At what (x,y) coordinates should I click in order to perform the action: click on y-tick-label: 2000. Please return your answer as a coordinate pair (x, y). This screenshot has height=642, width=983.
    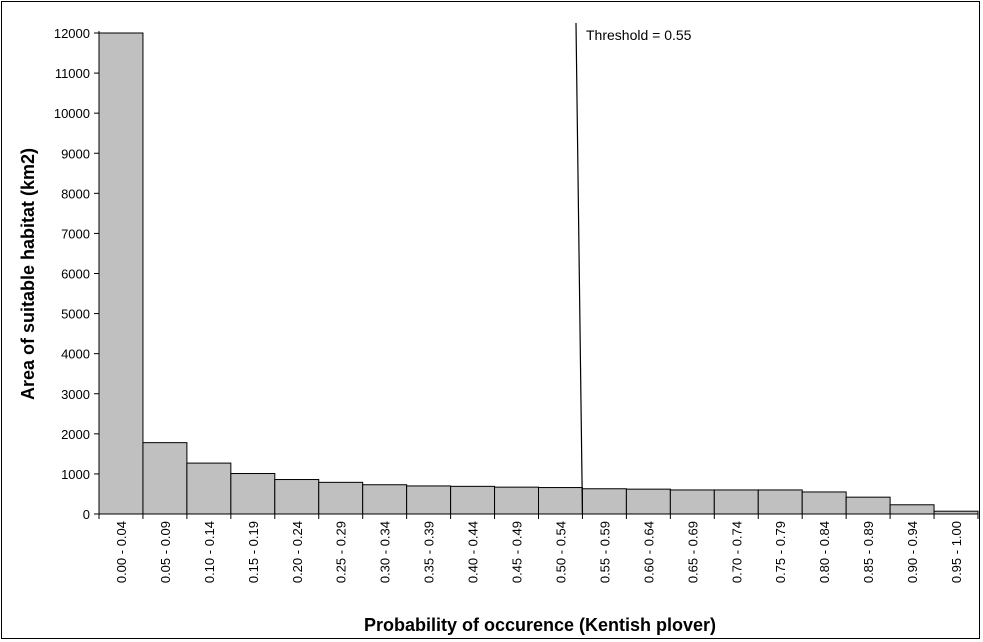
    Looking at the image, I should click on (75, 434).